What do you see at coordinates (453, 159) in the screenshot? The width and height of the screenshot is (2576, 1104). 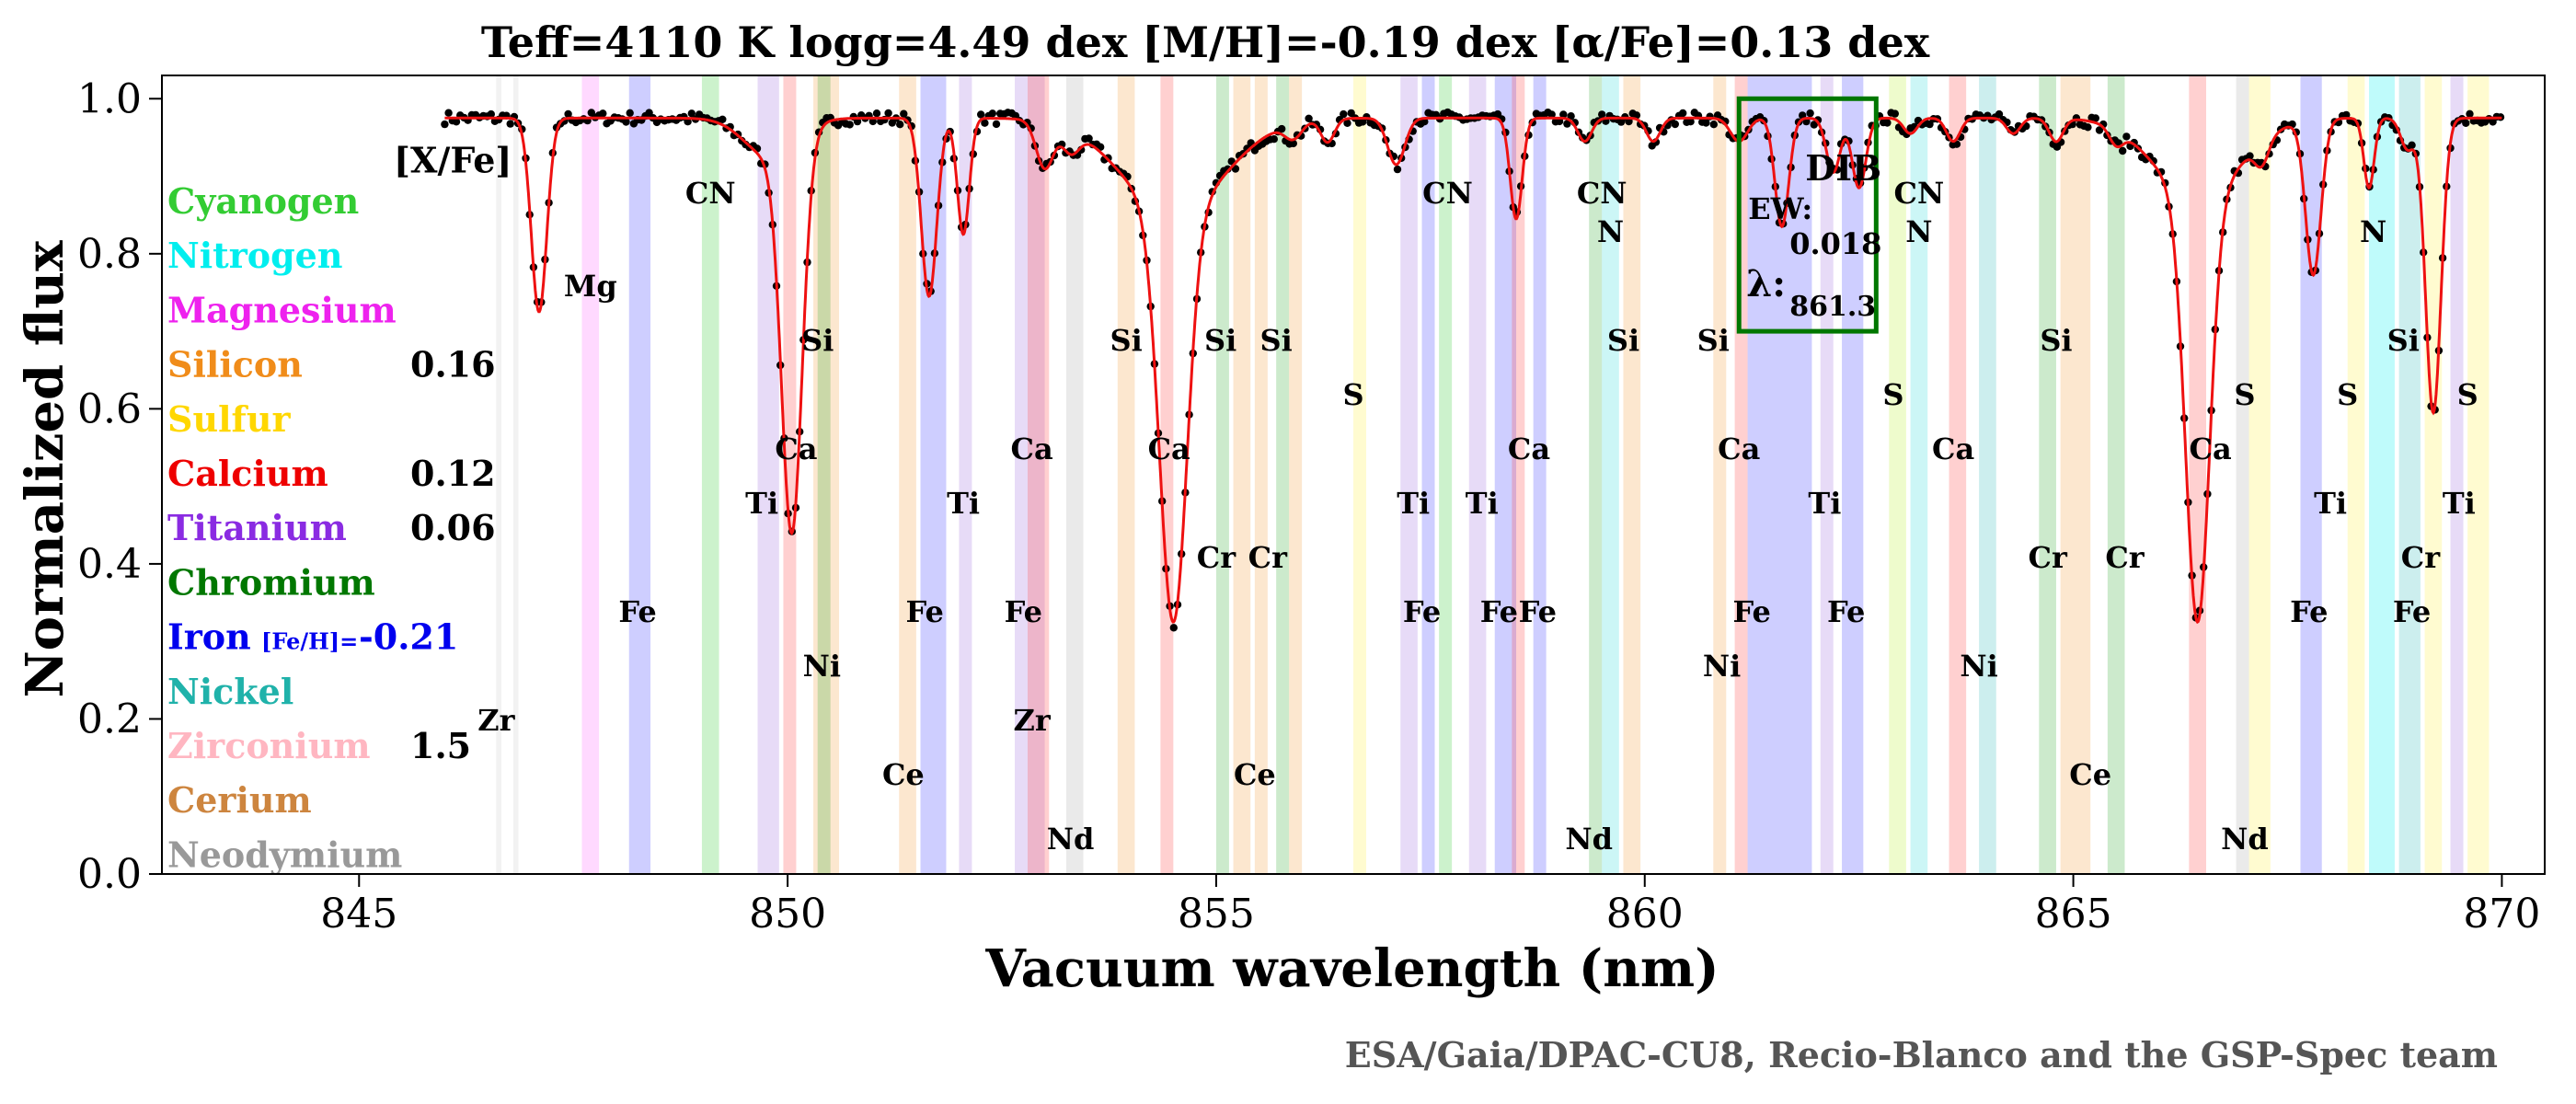 I see `xfe-header: [X/Fe]` at bounding box center [453, 159].